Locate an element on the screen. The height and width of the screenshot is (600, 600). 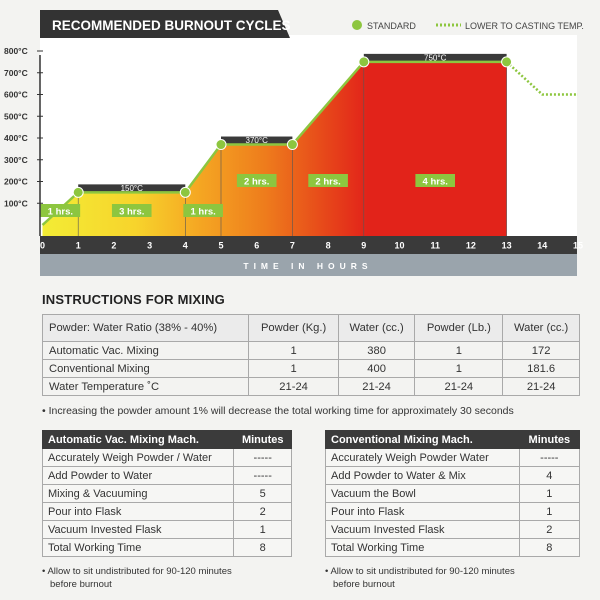
conventional-note-line2: before burnout is located at coordinates (364, 584).